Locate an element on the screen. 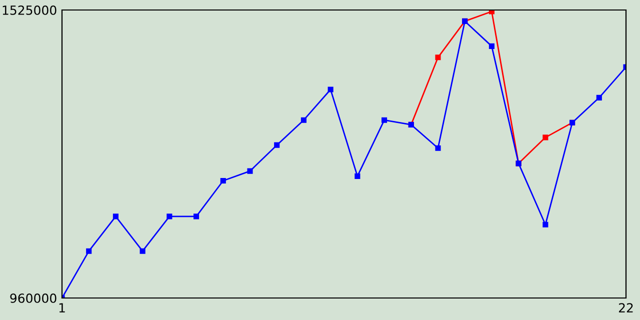 The width and height of the screenshot is (640, 320). y-tick-label: 1525000 is located at coordinates (29, 10).